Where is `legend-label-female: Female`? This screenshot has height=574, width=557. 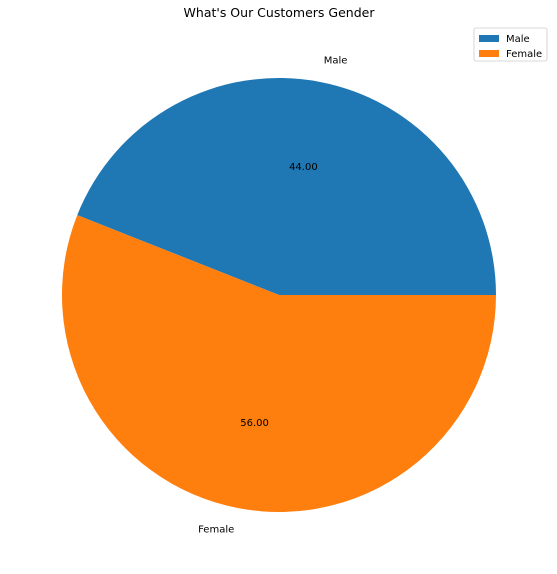 legend-label-female: Female is located at coordinates (524, 54).